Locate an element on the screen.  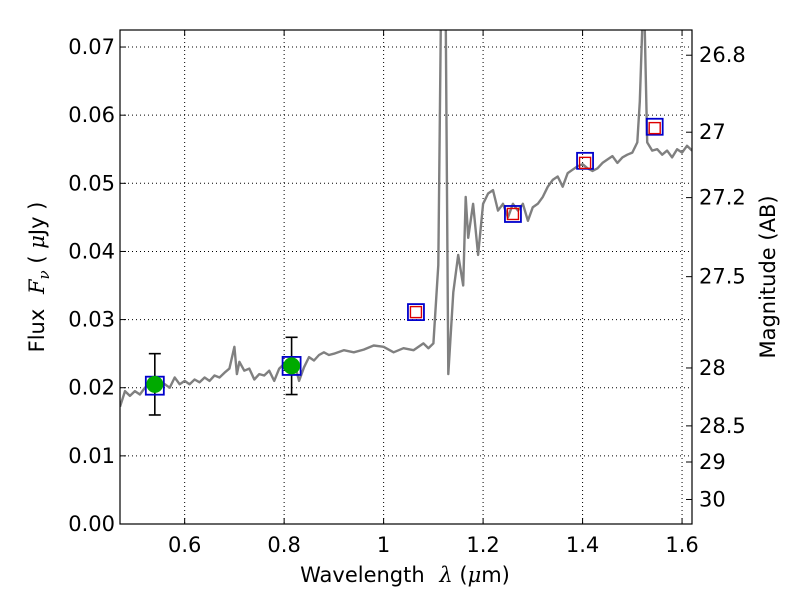
y-tick-label: 0.05 is located at coordinates (91, 183).